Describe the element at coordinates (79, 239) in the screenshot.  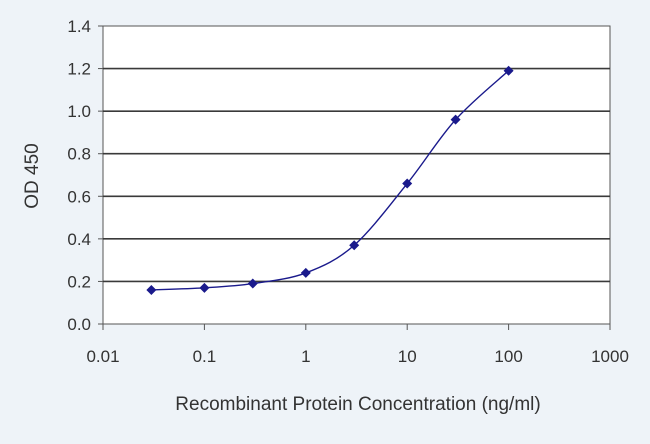
I see `y-tick-label: 0.4` at that location.